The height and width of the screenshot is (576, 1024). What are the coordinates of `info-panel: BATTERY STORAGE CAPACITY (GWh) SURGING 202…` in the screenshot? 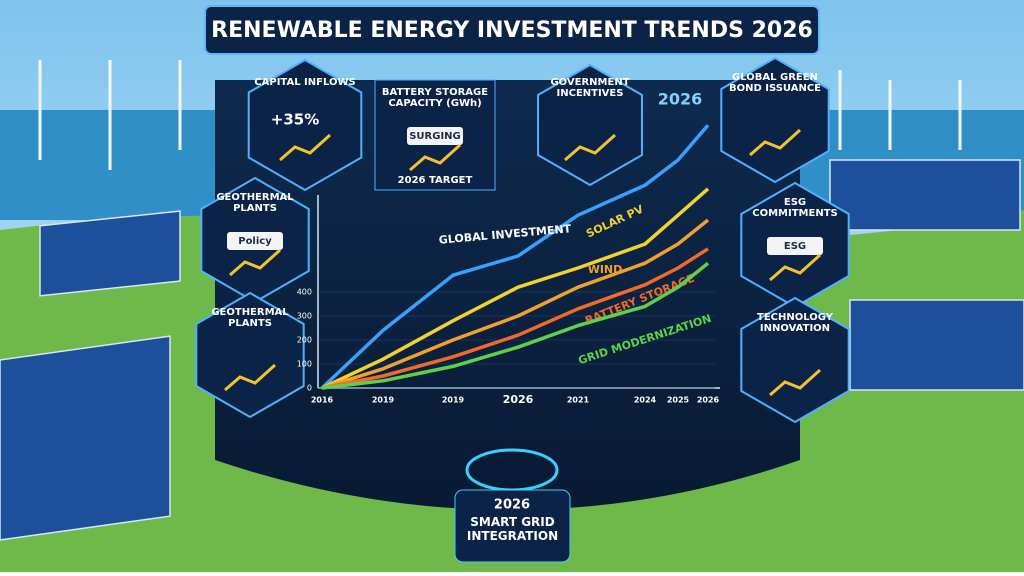 It's located at (435, 135).